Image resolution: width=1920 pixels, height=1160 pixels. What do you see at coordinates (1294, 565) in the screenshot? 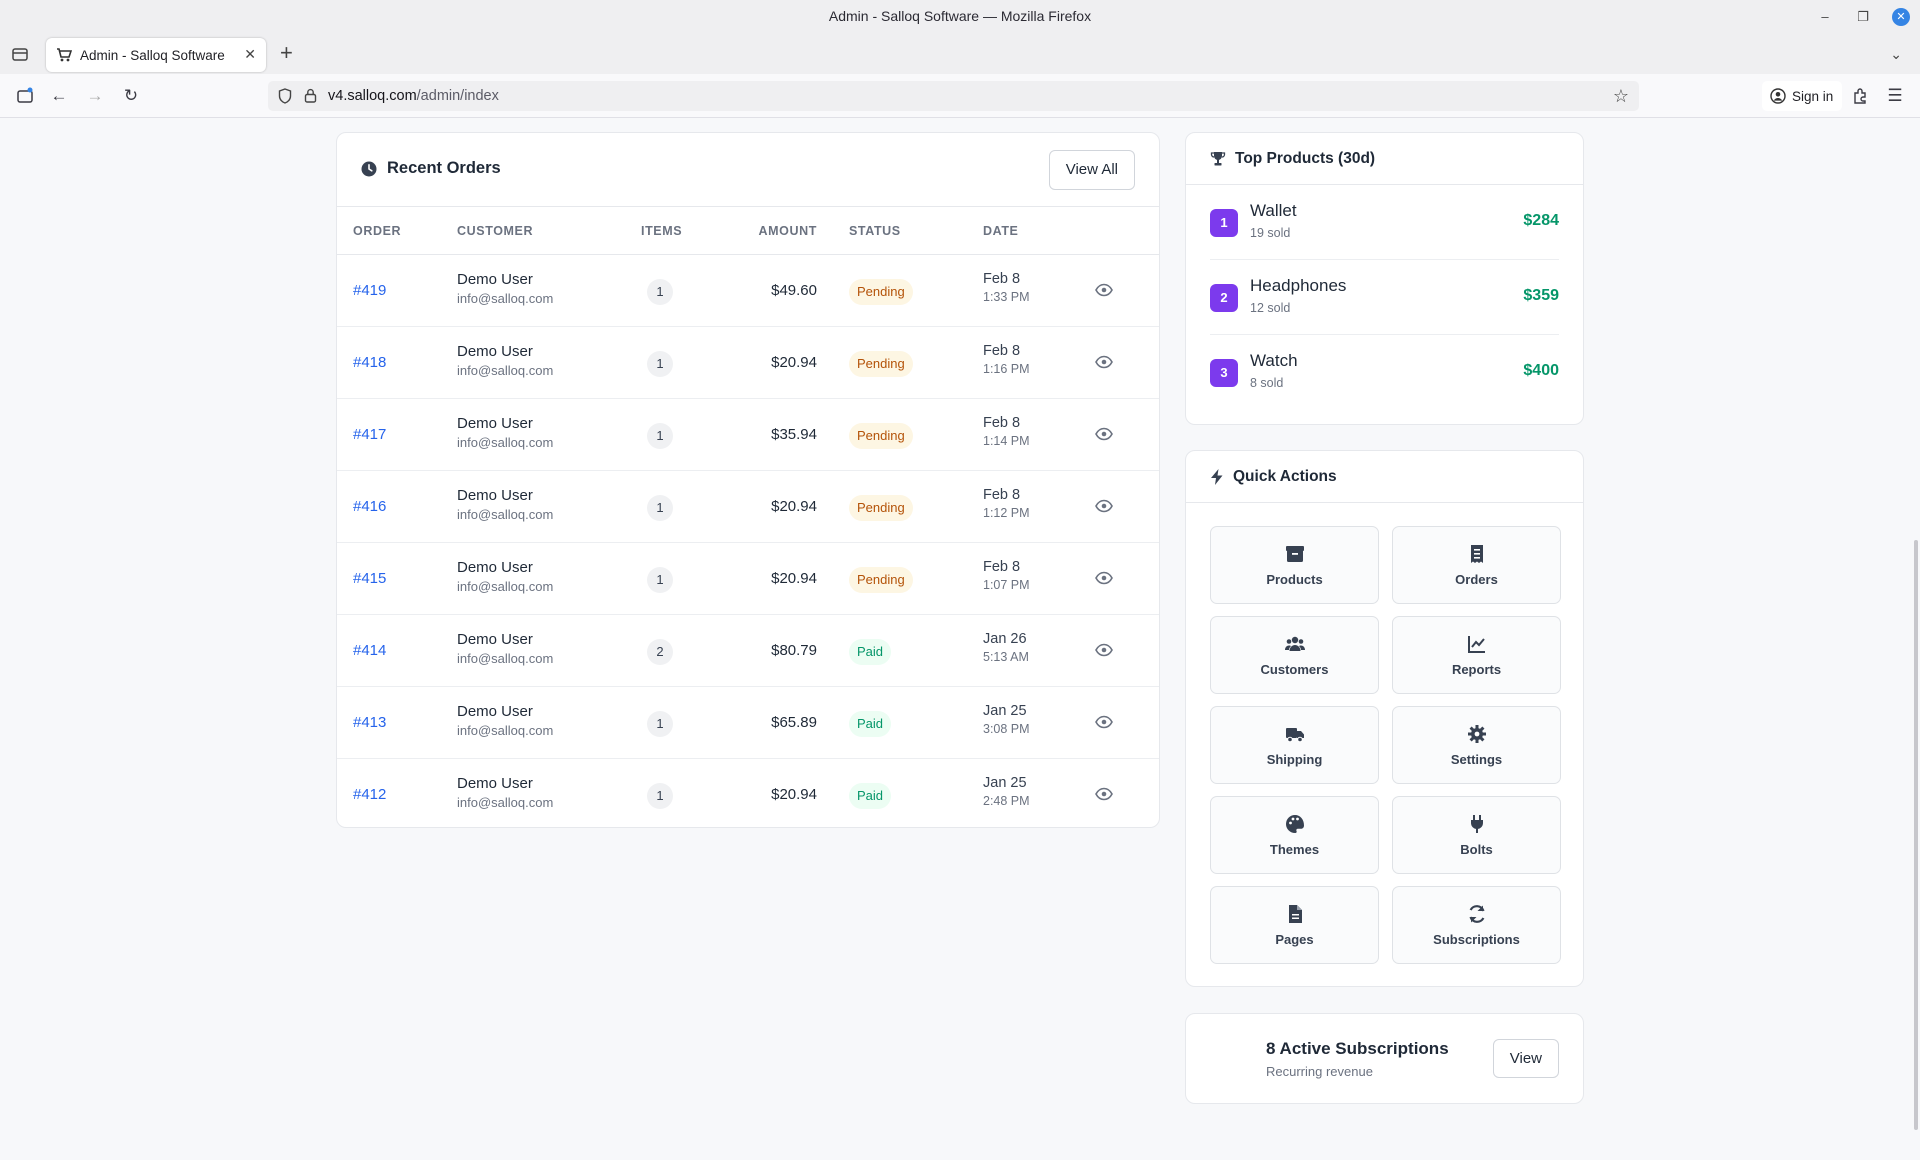
I see `quick-action-products: Products` at bounding box center [1294, 565].